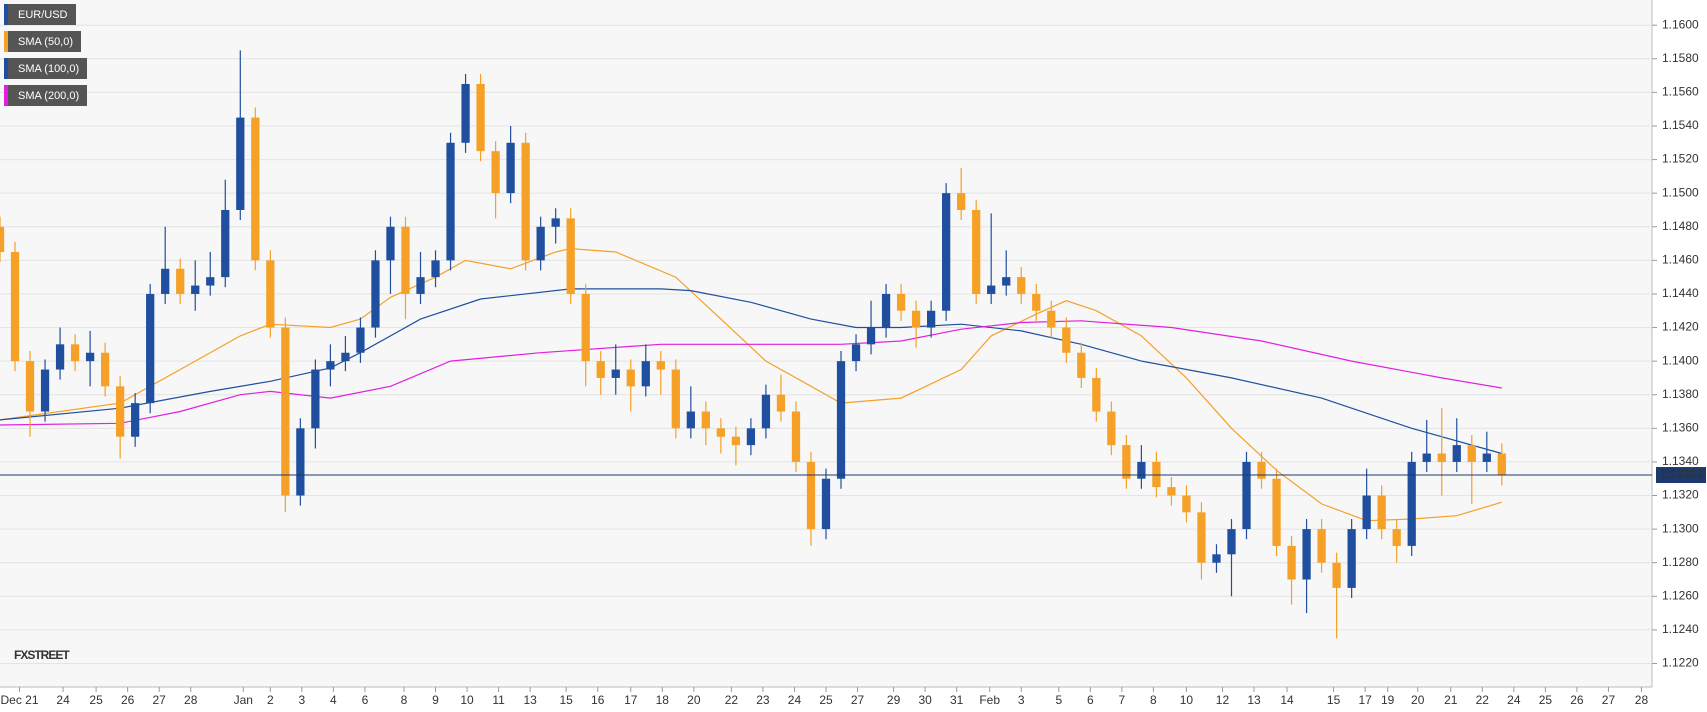 This screenshot has width=1707, height=712. Describe the element at coordinates (49, 95) in the screenshot. I see `legend-label: SMA (200,0)` at that location.